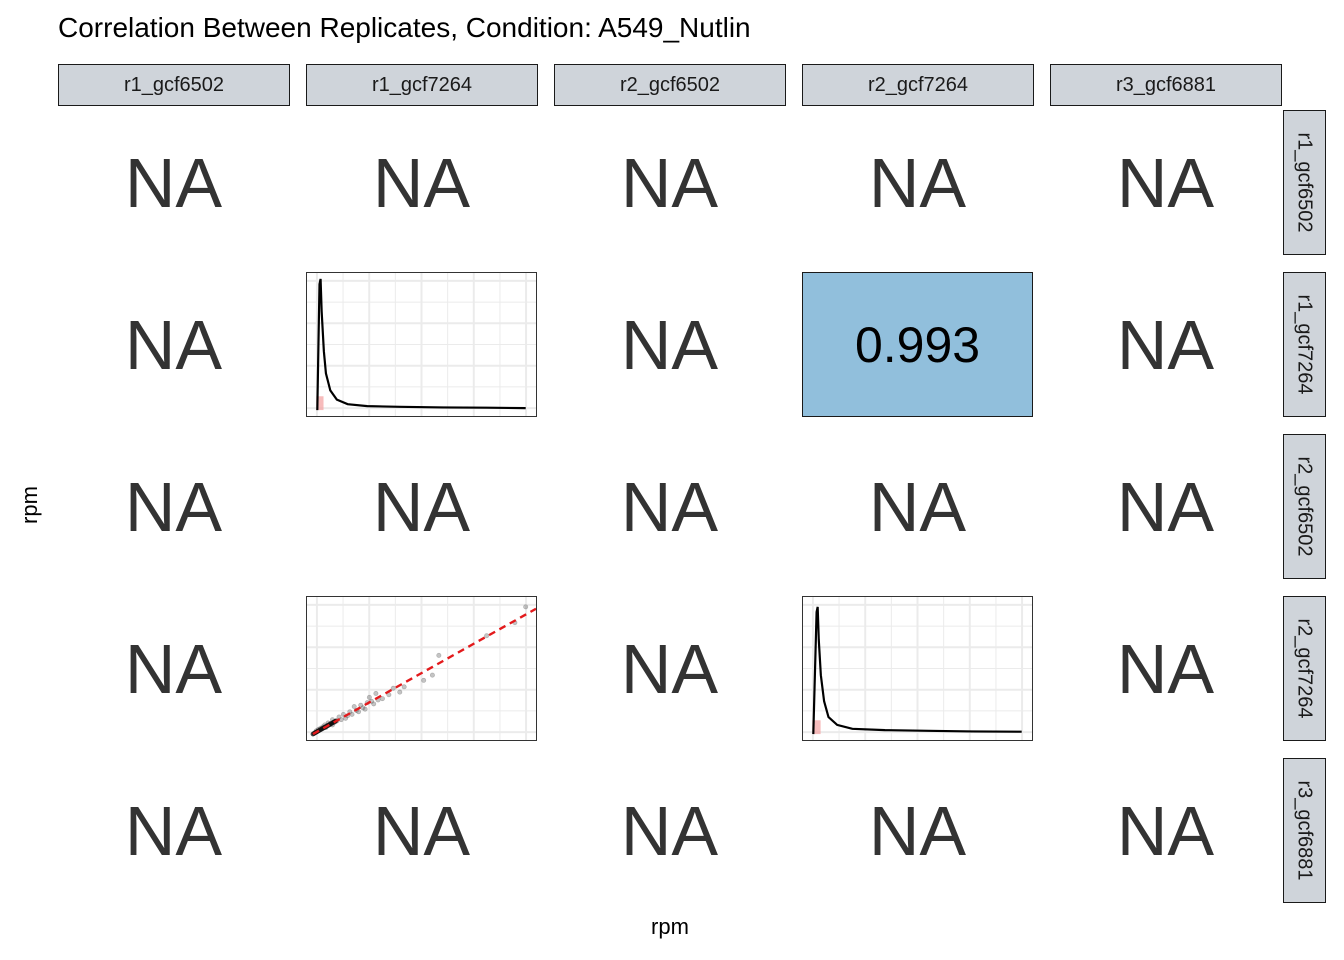 The width and height of the screenshot is (1344, 960). I want to click on column-strip-3: r2_gcf6502, so click(670, 85).